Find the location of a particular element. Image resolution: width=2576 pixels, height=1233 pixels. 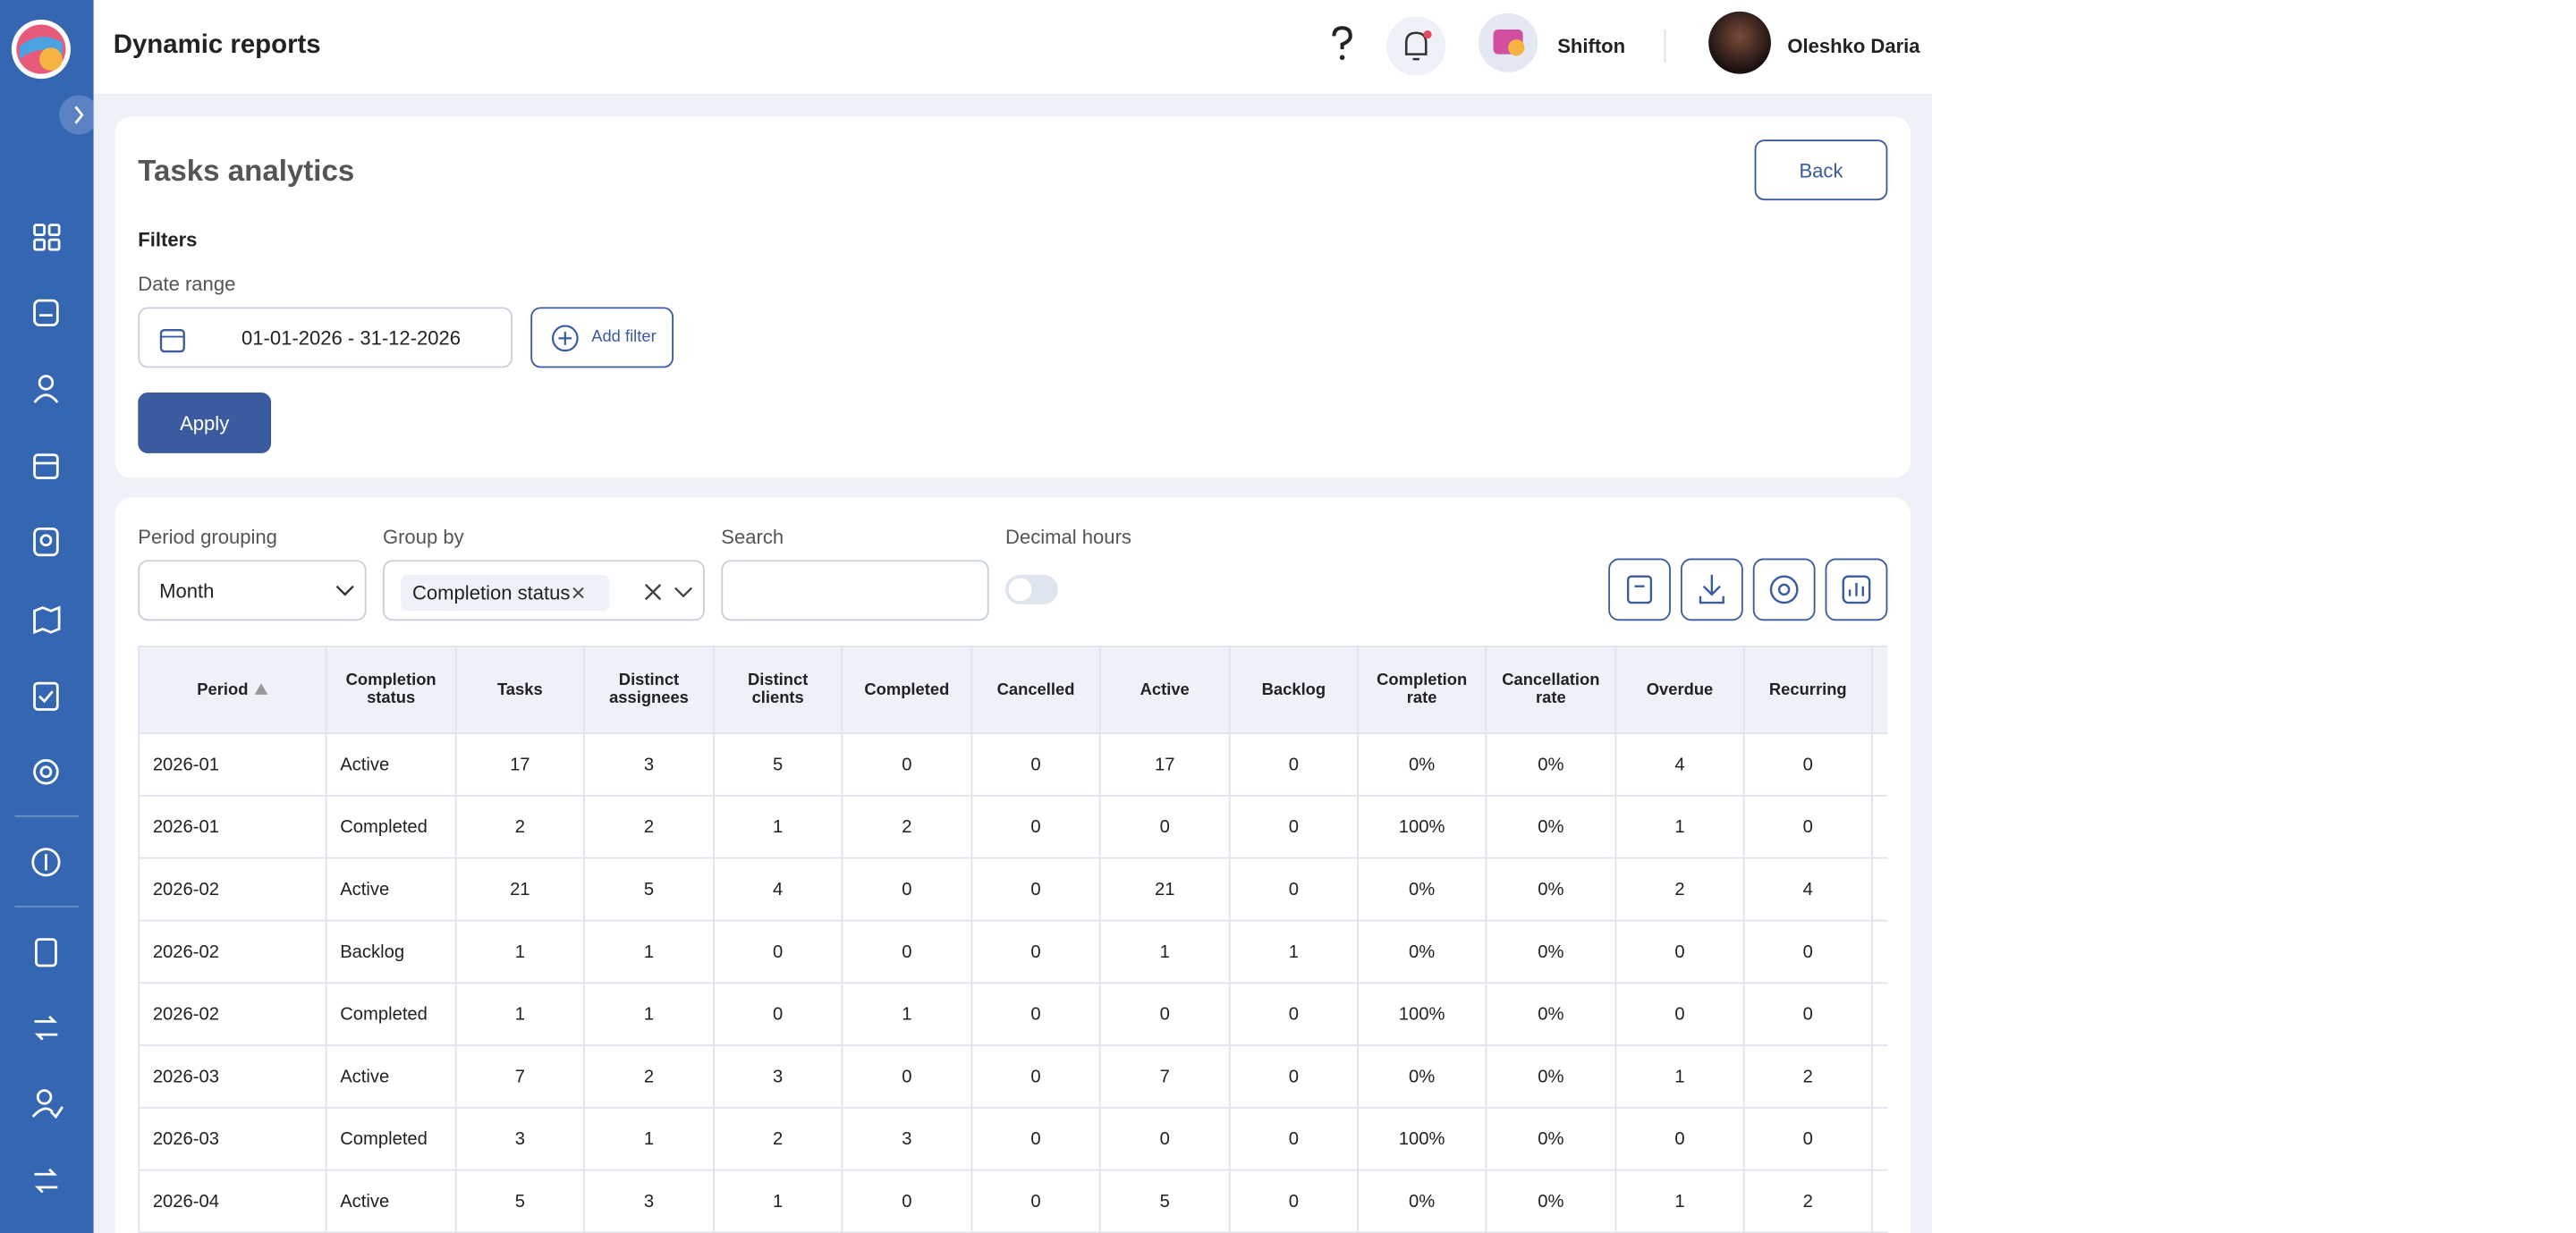

column-header-text: Recurring is located at coordinates (1807, 689).